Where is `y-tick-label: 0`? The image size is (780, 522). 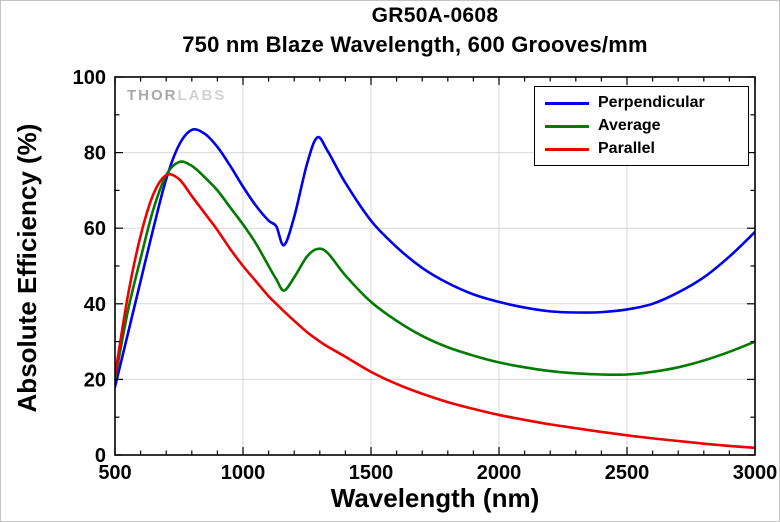 y-tick-label: 0 is located at coordinates (100, 456).